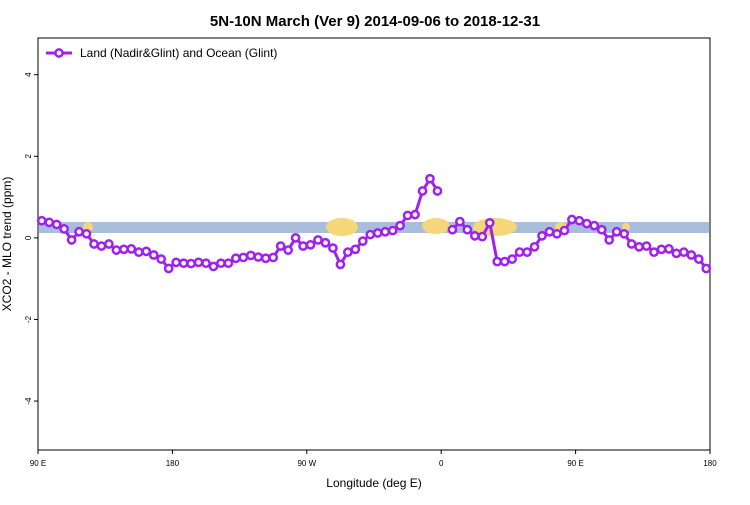 The height and width of the screenshot is (505, 750). I want to click on x-axis-label: Longitude (deg E), so click(373, 483).